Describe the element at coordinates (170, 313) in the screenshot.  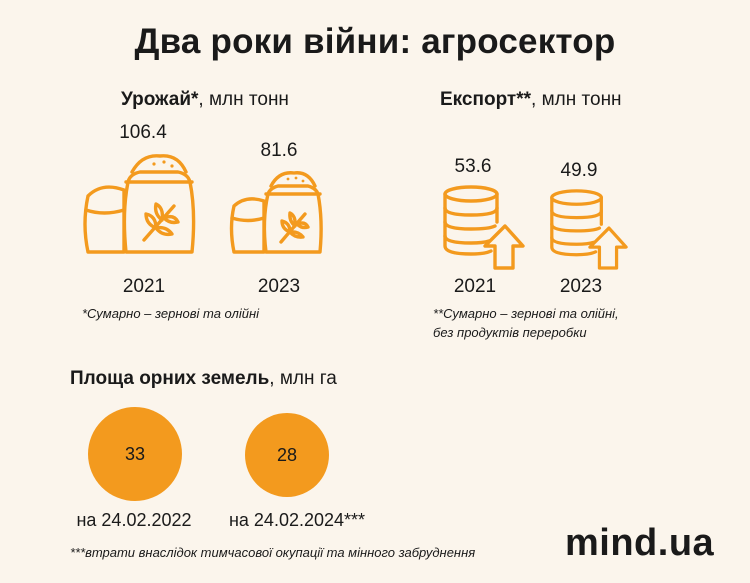
I see `harvest-note: *Сумарно – зернові та олійні` at that location.